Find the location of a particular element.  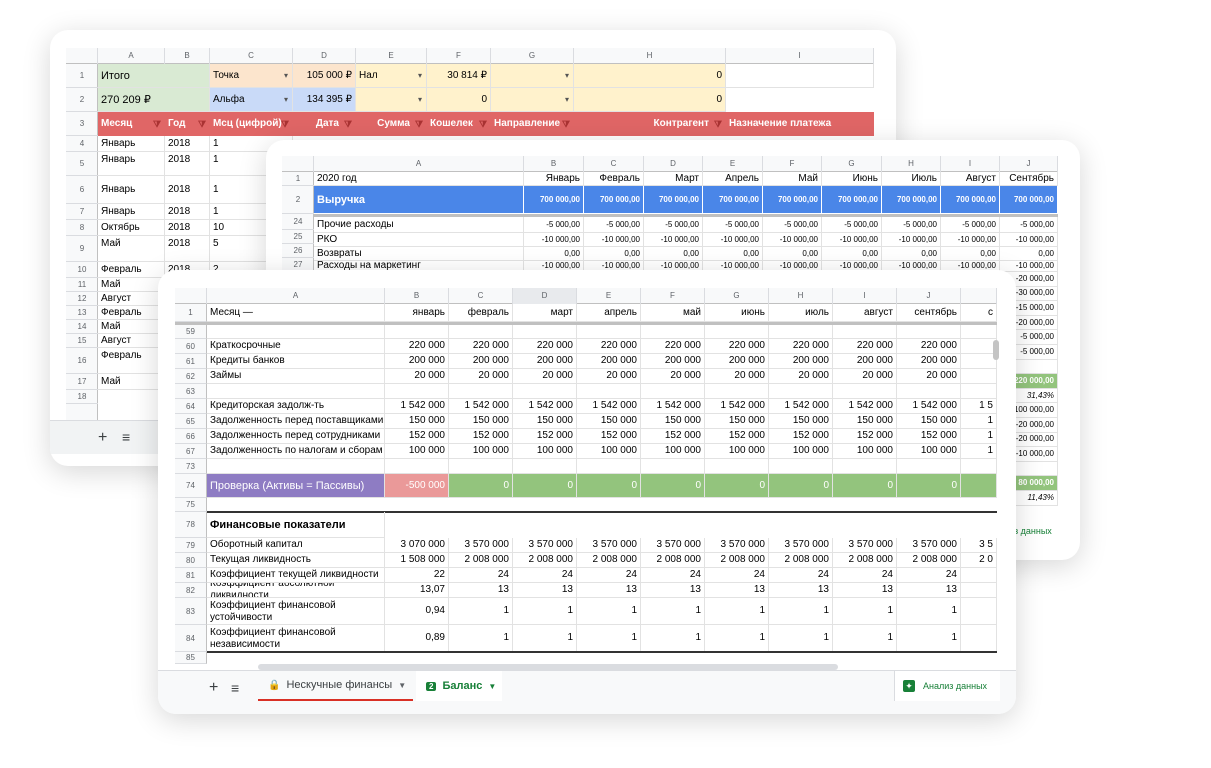

bank-amount: 134 395 ₽ is located at coordinates (324, 100).